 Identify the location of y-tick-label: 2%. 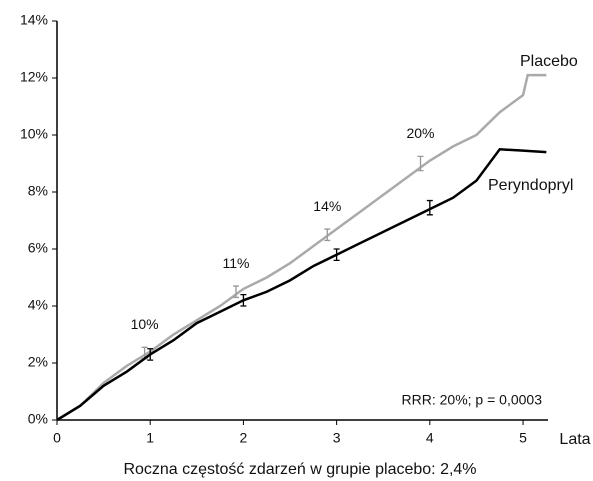
(38, 362).